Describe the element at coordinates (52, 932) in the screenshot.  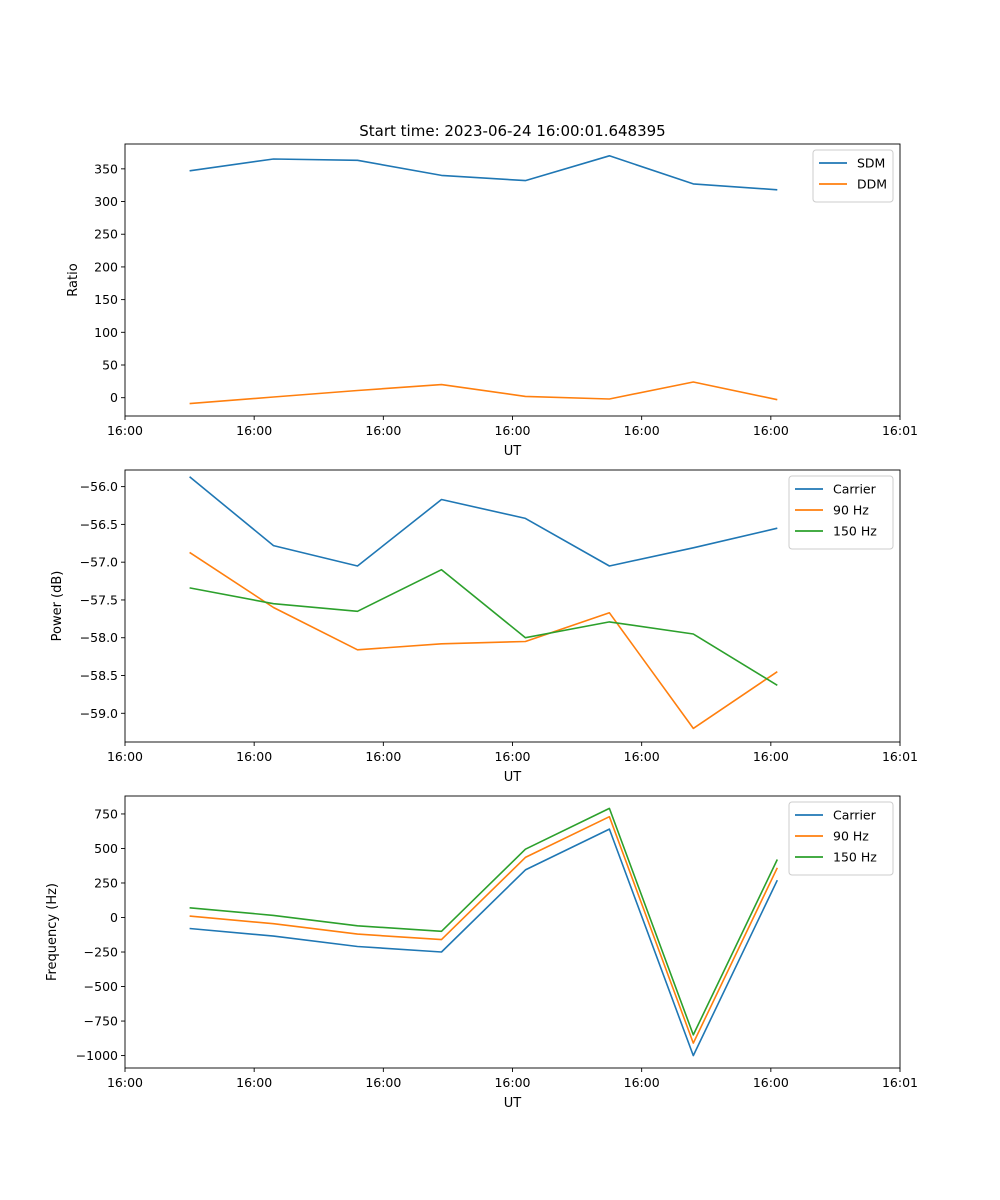
I see `y-axis-label: Frequency (Hz)` at that location.